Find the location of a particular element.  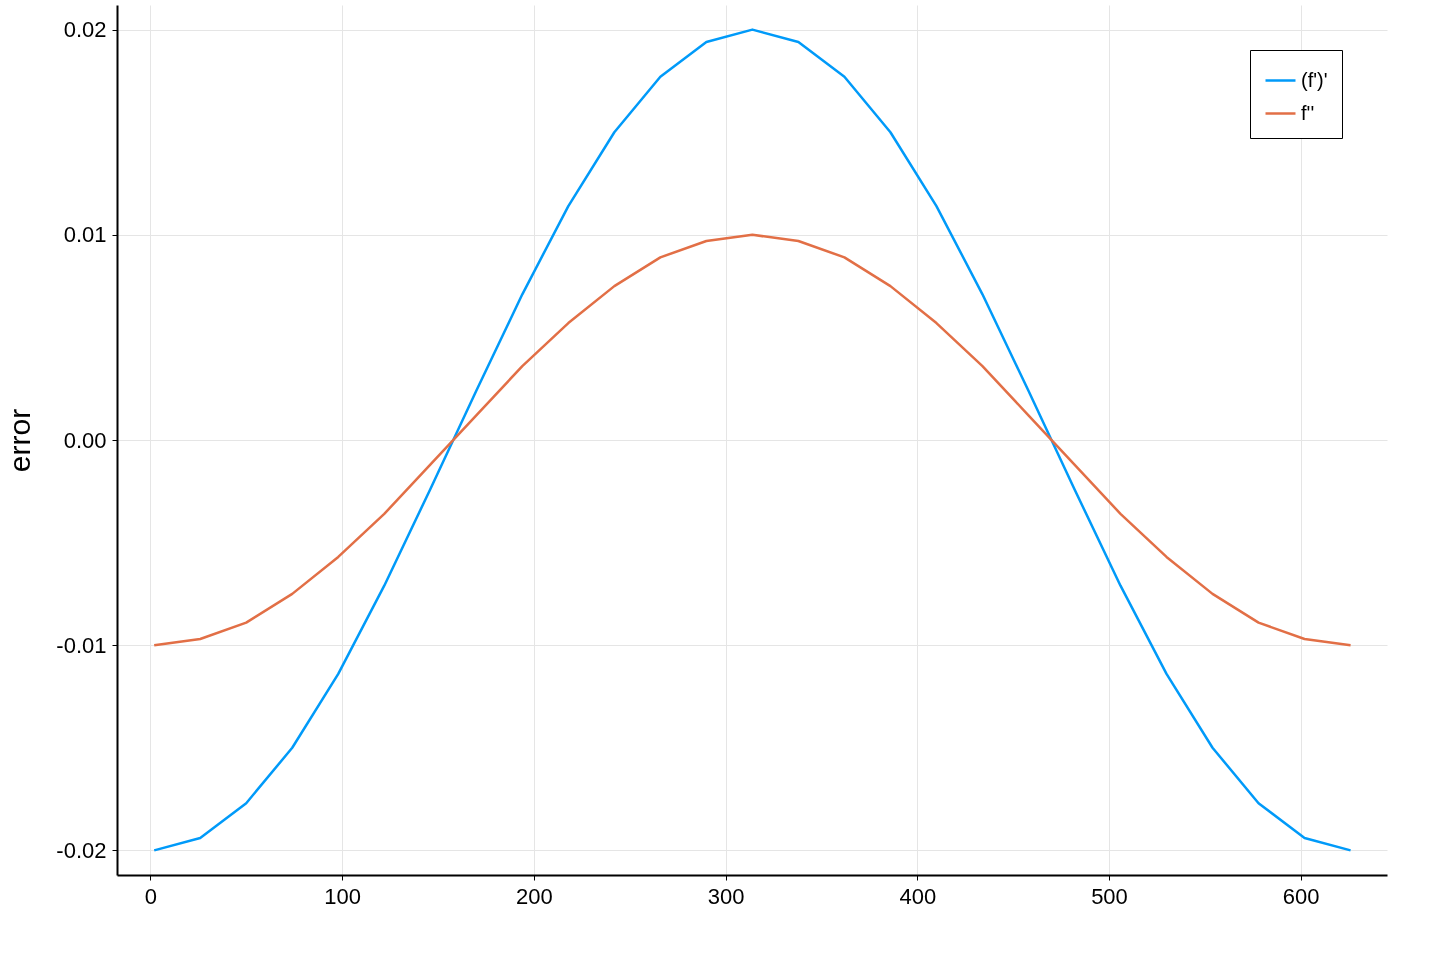

x-tick-label: 200 is located at coordinates (534, 896).